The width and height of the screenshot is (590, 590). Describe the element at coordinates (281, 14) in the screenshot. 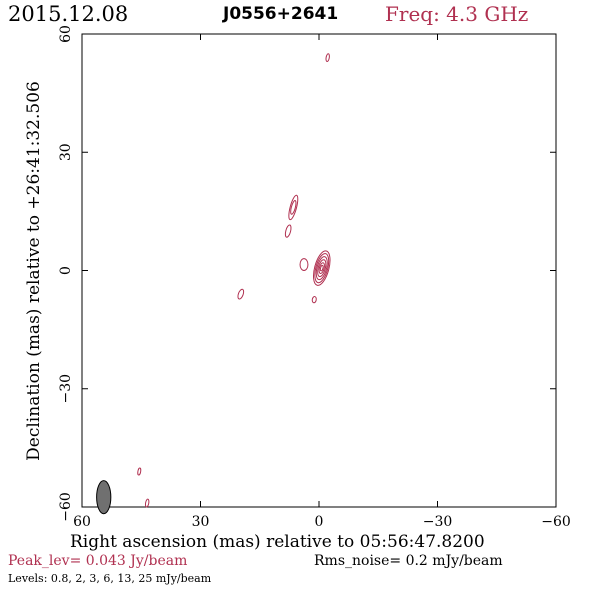

I see `source-name: J0556+2641` at that location.